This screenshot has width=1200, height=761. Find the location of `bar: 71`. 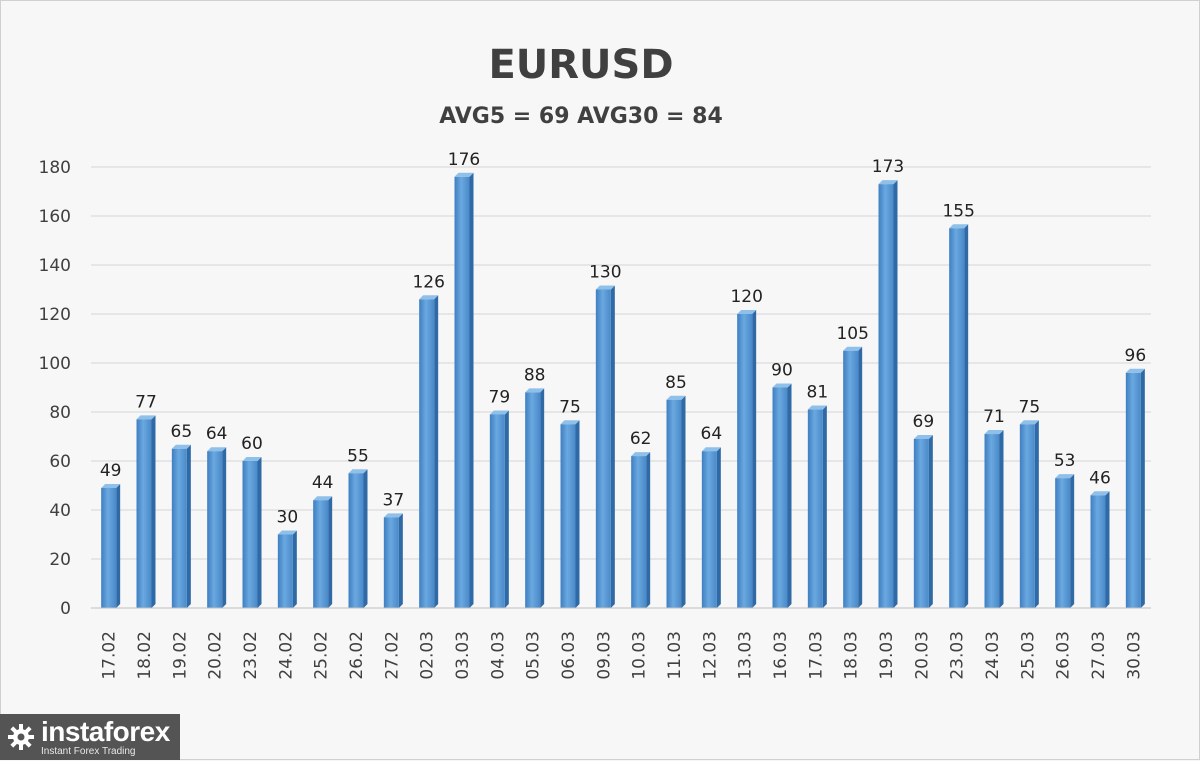

bar: 71 is located at coordinates (994, 507).